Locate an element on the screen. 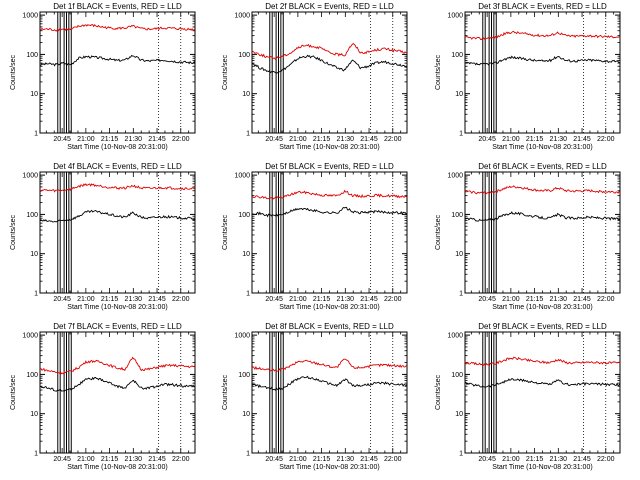  chart-title: Det 3f BLACK = Events, RED = LLD is located at coordinates (542, 6).